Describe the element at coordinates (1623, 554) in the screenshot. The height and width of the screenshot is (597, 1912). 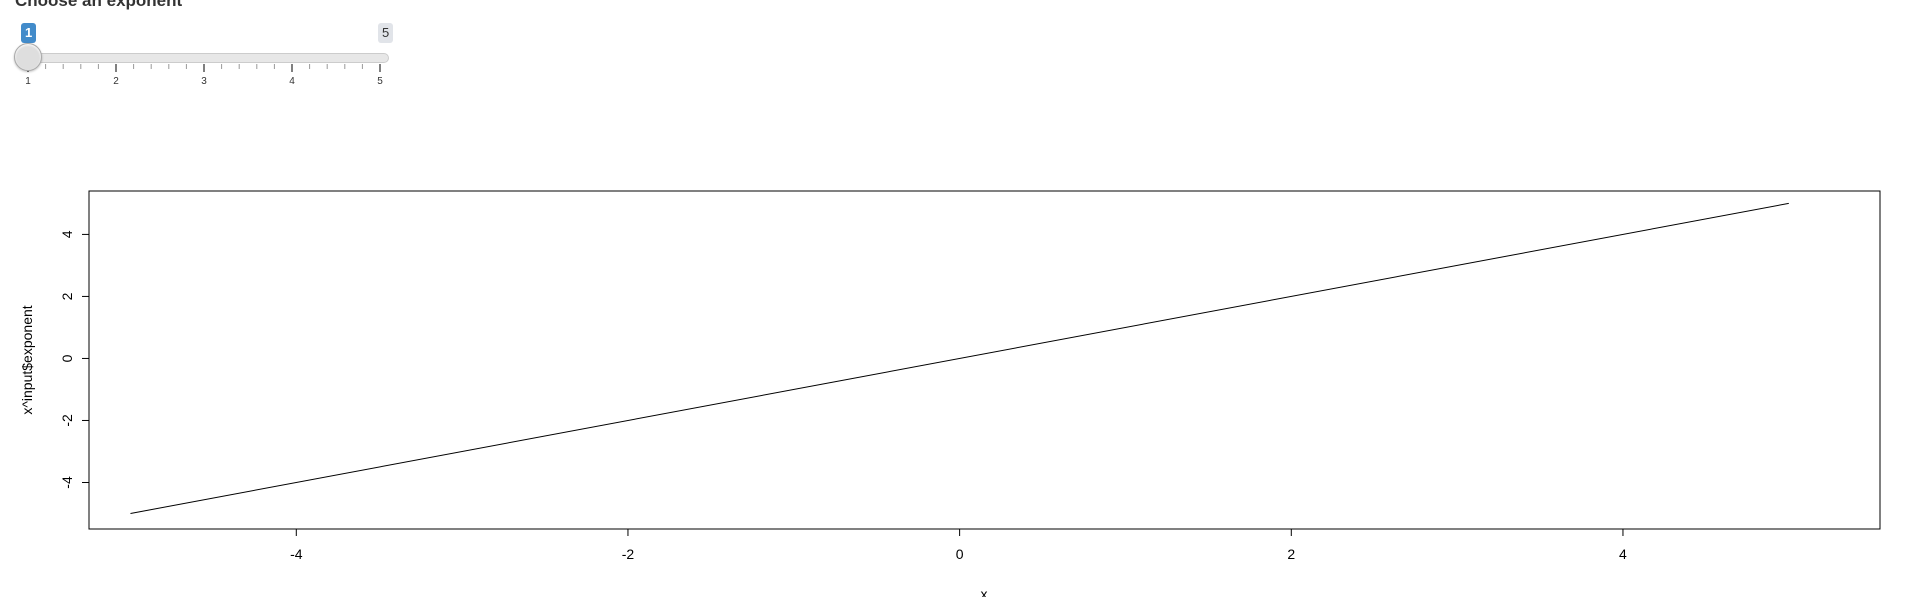
I see `x-tick-label: 4` at that location.